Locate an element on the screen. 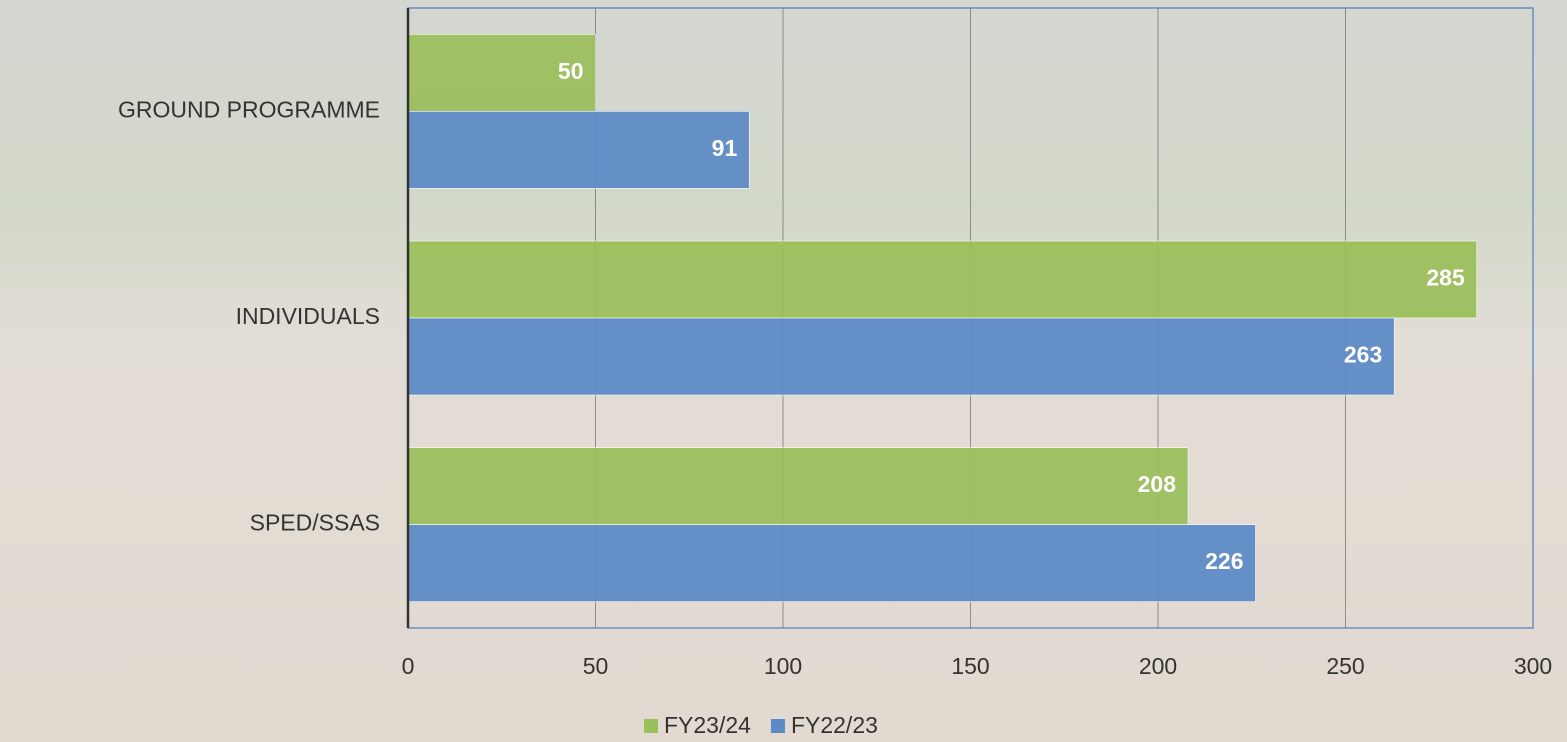  x-tick-label: 150 is located at coordinates (970, 666).